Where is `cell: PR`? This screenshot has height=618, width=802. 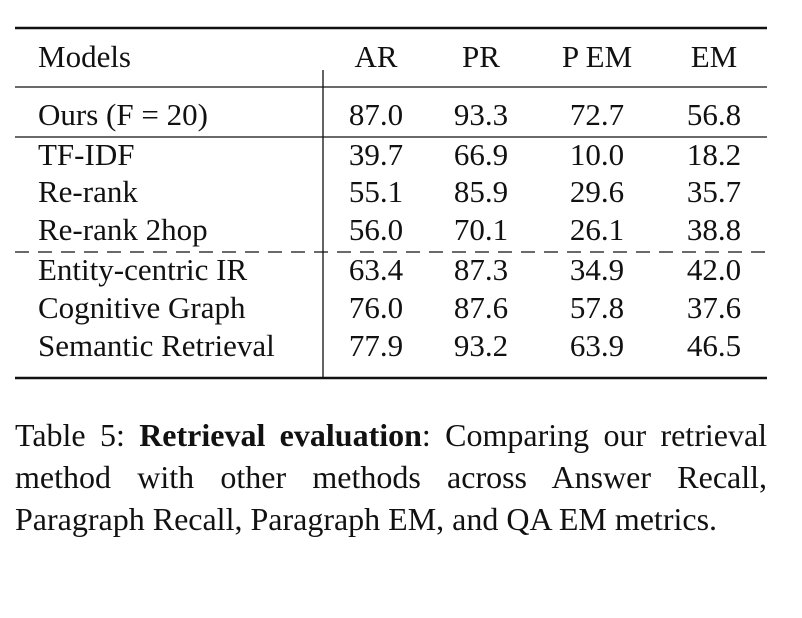 cell: PR is located at coordinates (481, 56).